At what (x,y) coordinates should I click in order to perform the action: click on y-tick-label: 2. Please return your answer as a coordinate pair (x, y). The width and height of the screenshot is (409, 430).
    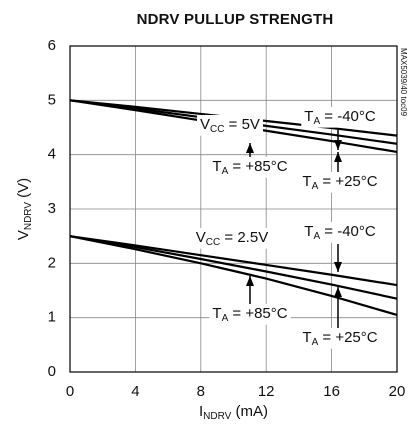
    Looking at the image, I should click on (52, 262).